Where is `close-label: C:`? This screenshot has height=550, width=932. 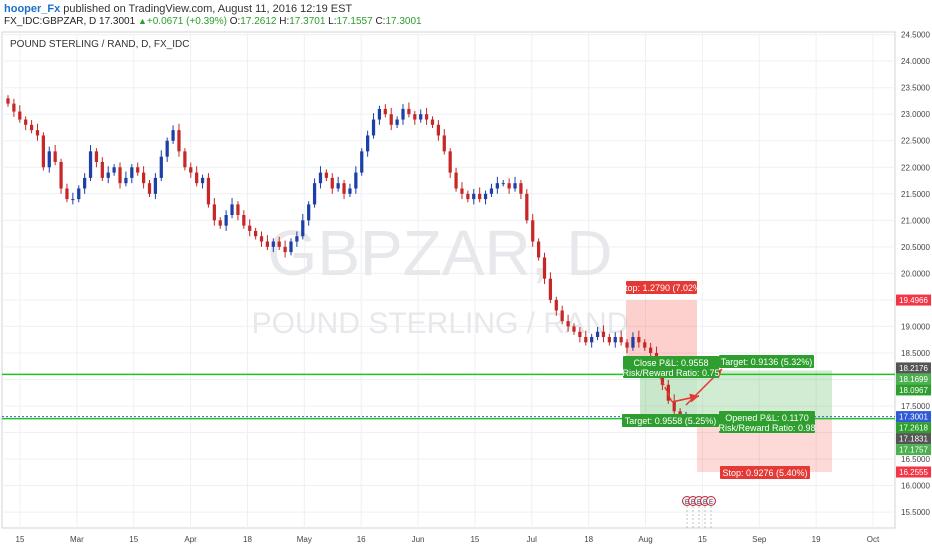 close-label: C: is located at coordinates (380, 21).